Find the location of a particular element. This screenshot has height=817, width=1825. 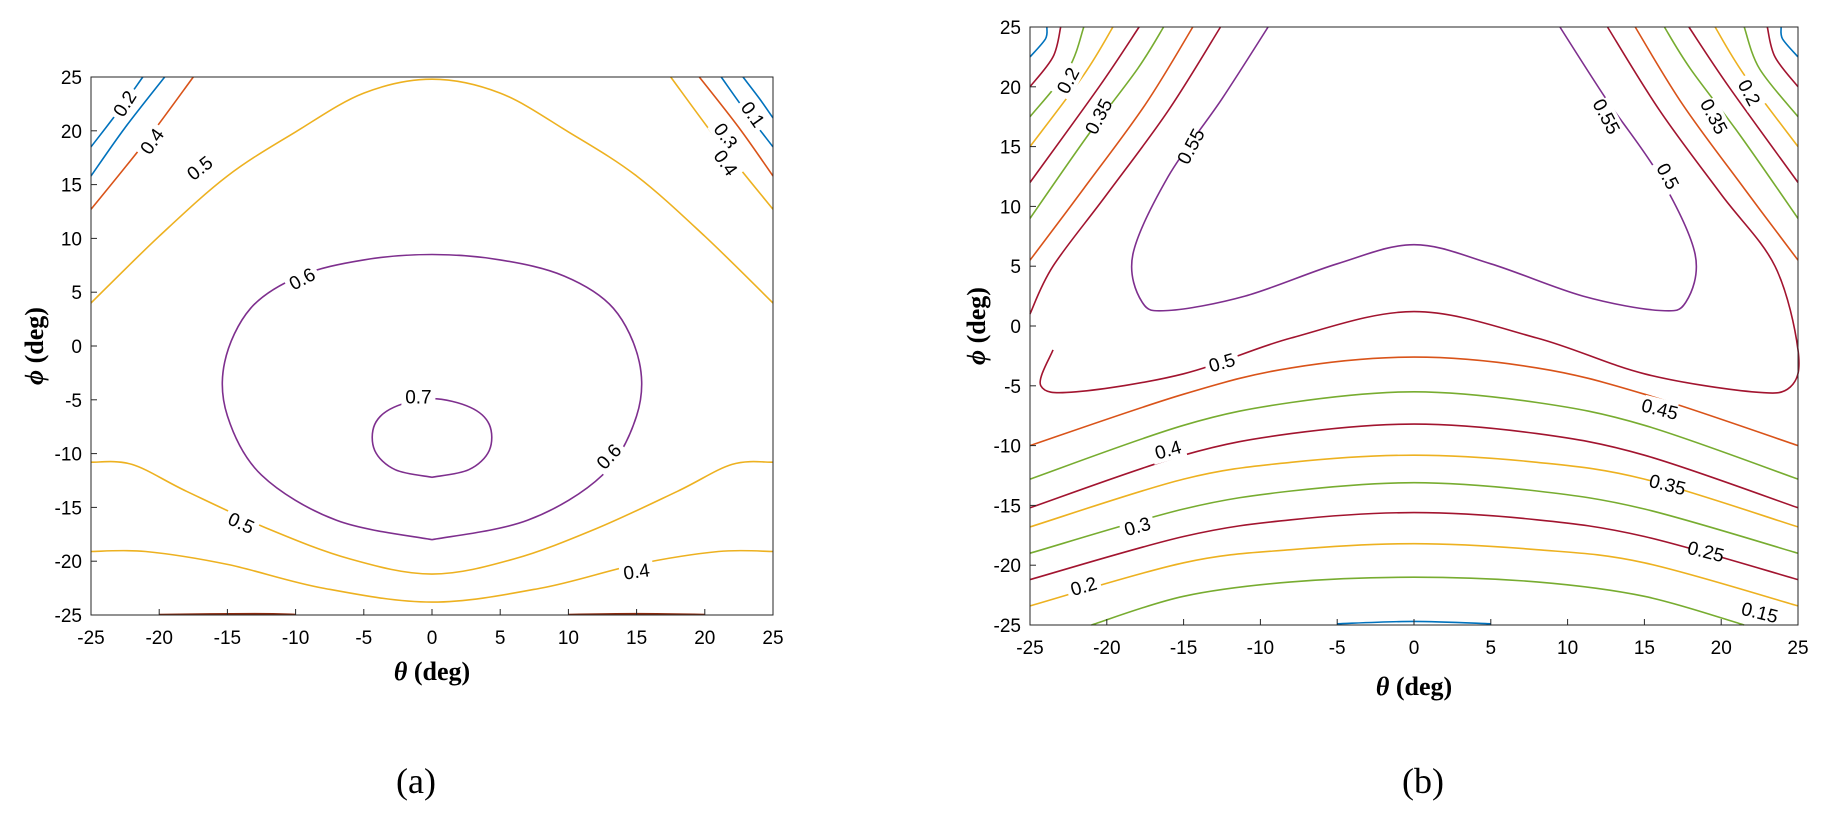

panel-a-contour-label-0: 0.7 is located at coordinates (418, 397).